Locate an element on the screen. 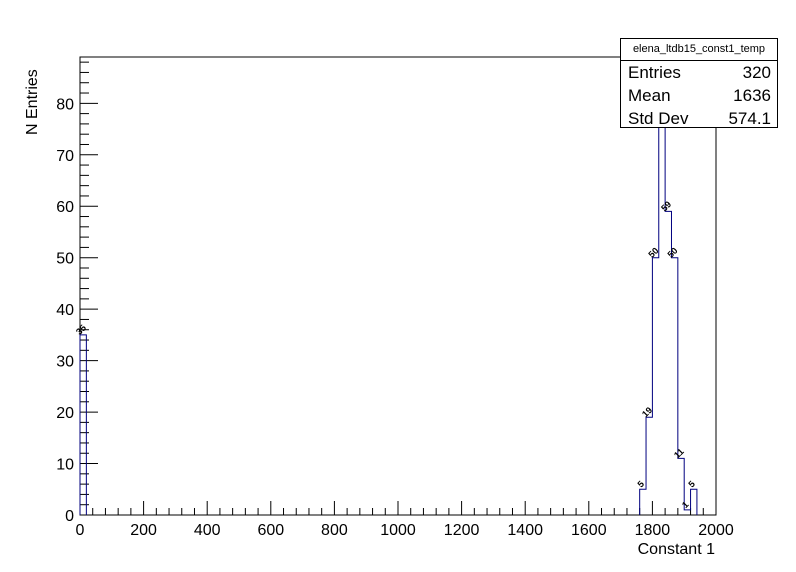 This screenshot has height=572, width=796. y-axis-title: N Entries is located at coordinates (32, 102).